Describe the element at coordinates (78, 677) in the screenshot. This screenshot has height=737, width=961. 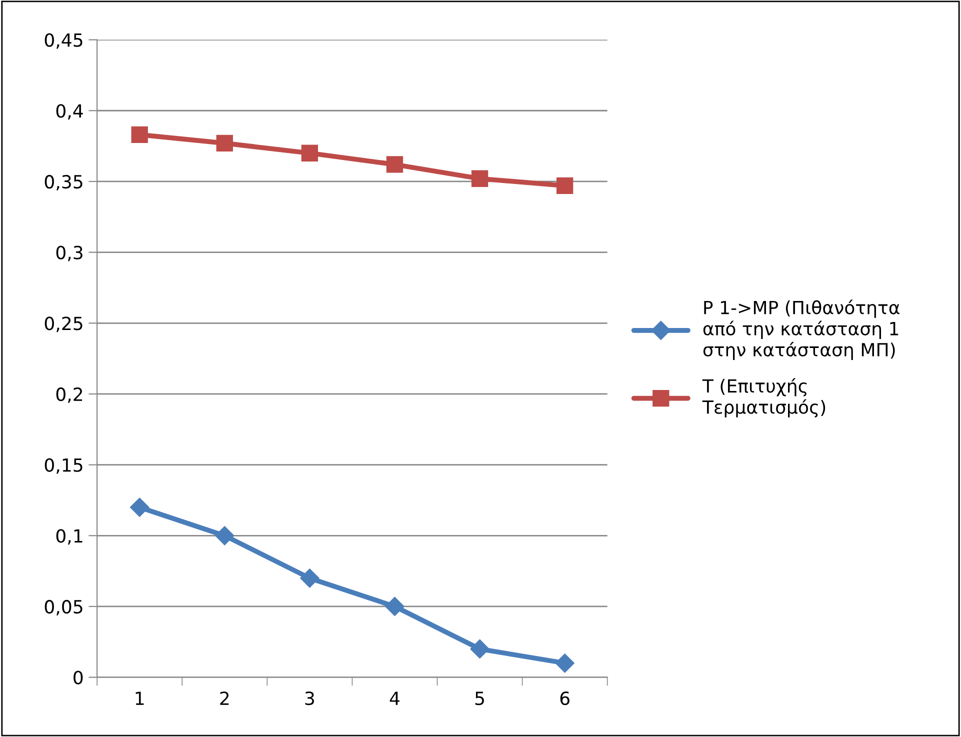
I see `y-tick-label: 0` at that location.